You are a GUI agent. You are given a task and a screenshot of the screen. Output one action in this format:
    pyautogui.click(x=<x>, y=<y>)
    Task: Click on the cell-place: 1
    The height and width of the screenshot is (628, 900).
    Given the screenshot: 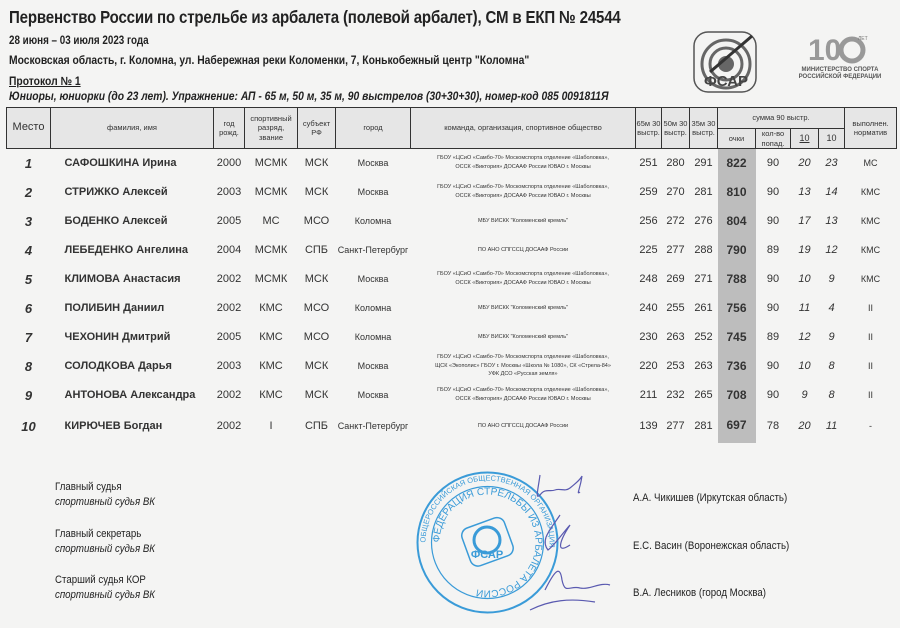 What is the action you would take?
    pyautogui.click(x=28, y=163)
    